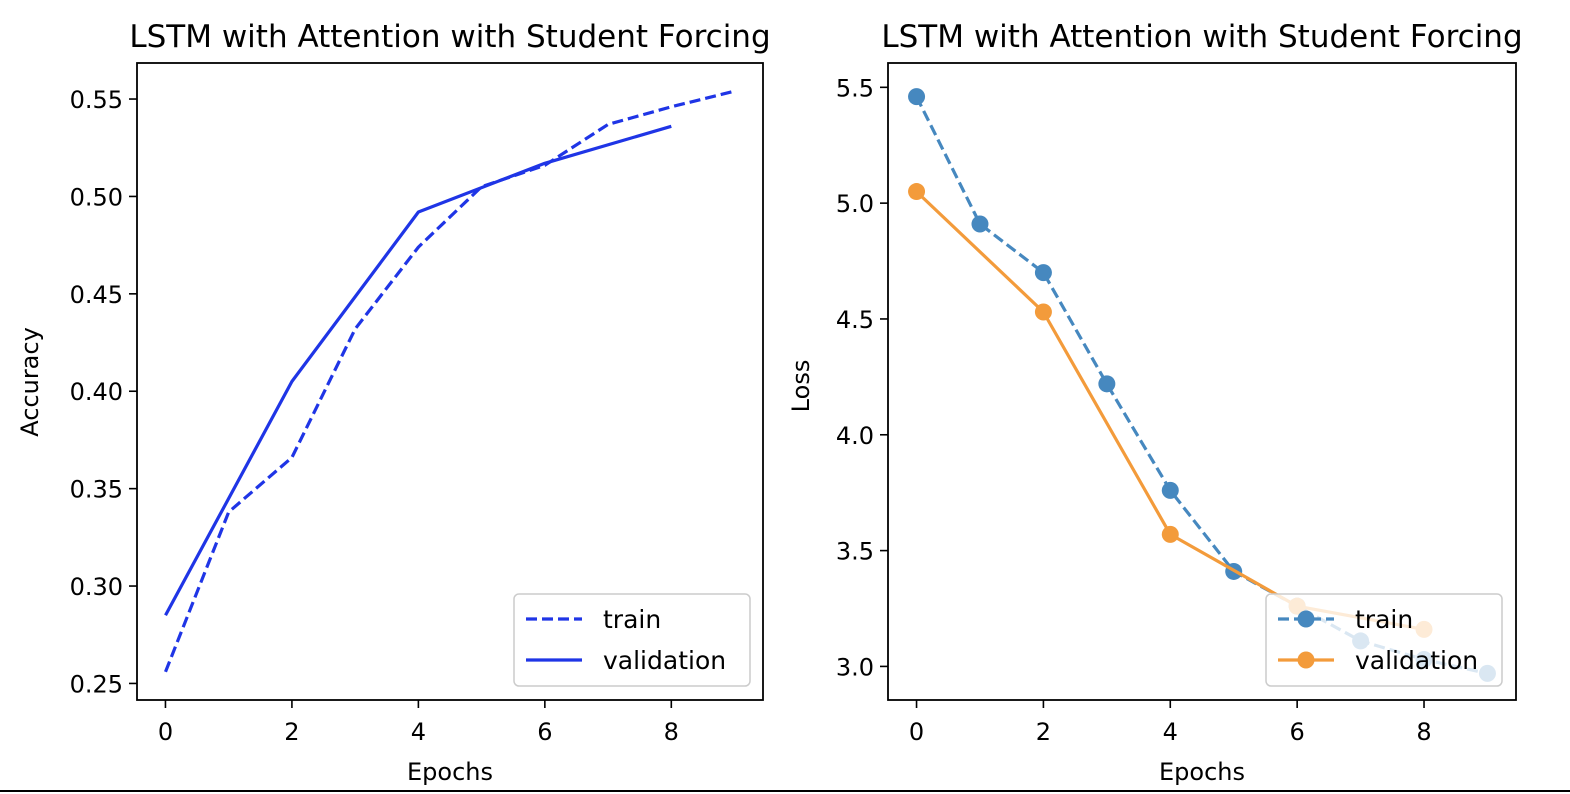 The image size is (1570, 794). I want to click on y-axis-label: Loss, so click(801, 386).